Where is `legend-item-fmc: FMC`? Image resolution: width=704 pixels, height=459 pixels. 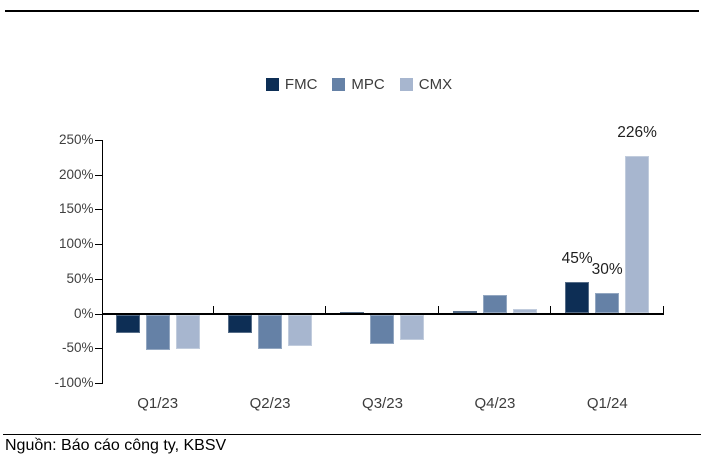
legend-item-fmc: FMC is located at coordinates (291, 84).